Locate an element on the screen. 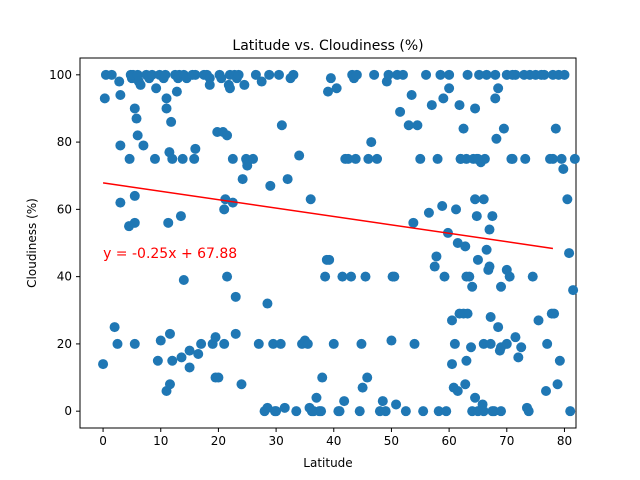 The image size is (640, 480). y-tick-label: 100 is located at coordinates (60, 75).